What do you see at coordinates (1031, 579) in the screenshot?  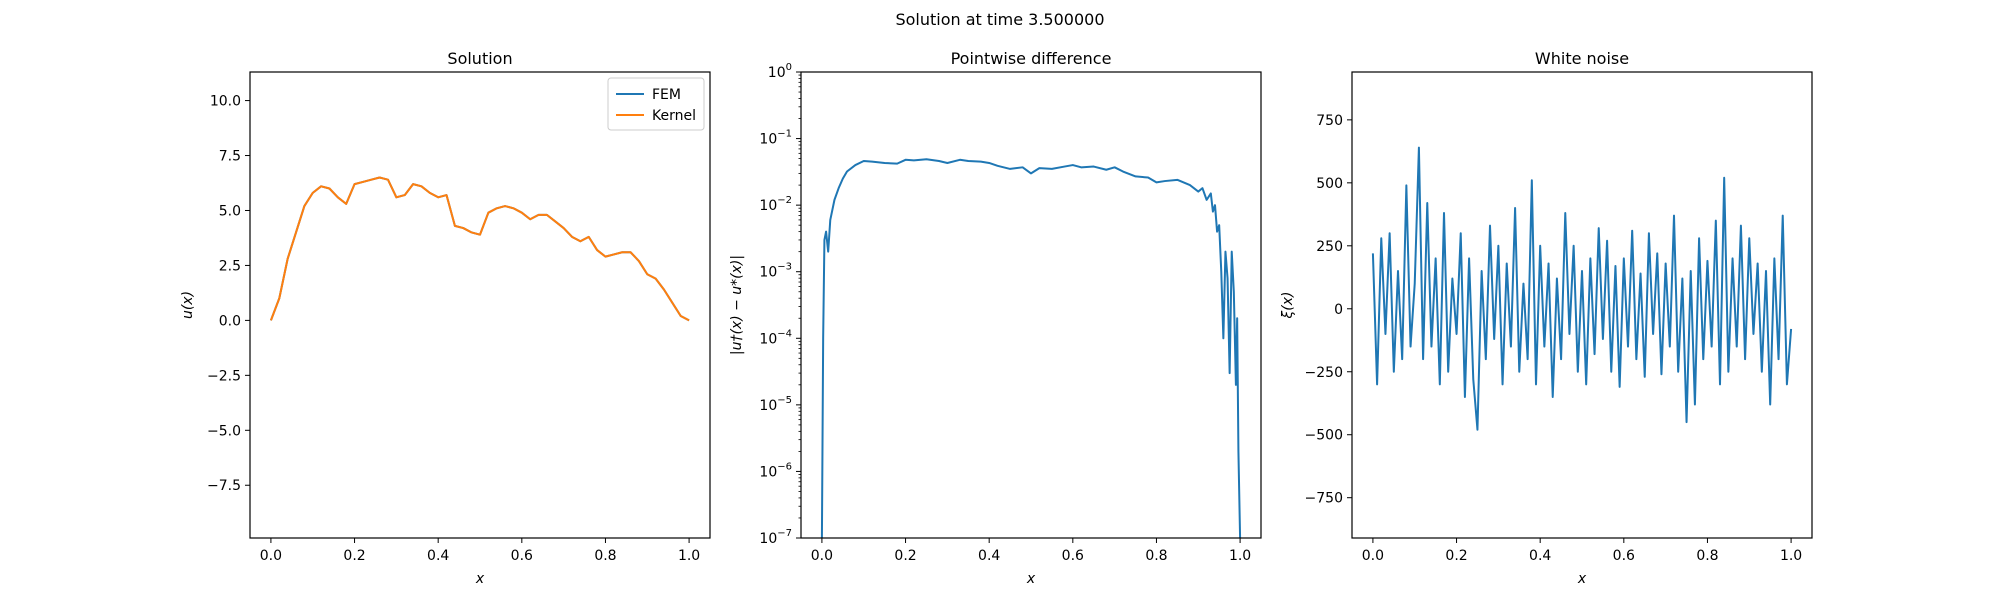 I see `x-axis-label-1: x` at bounding box center [1031, 579].